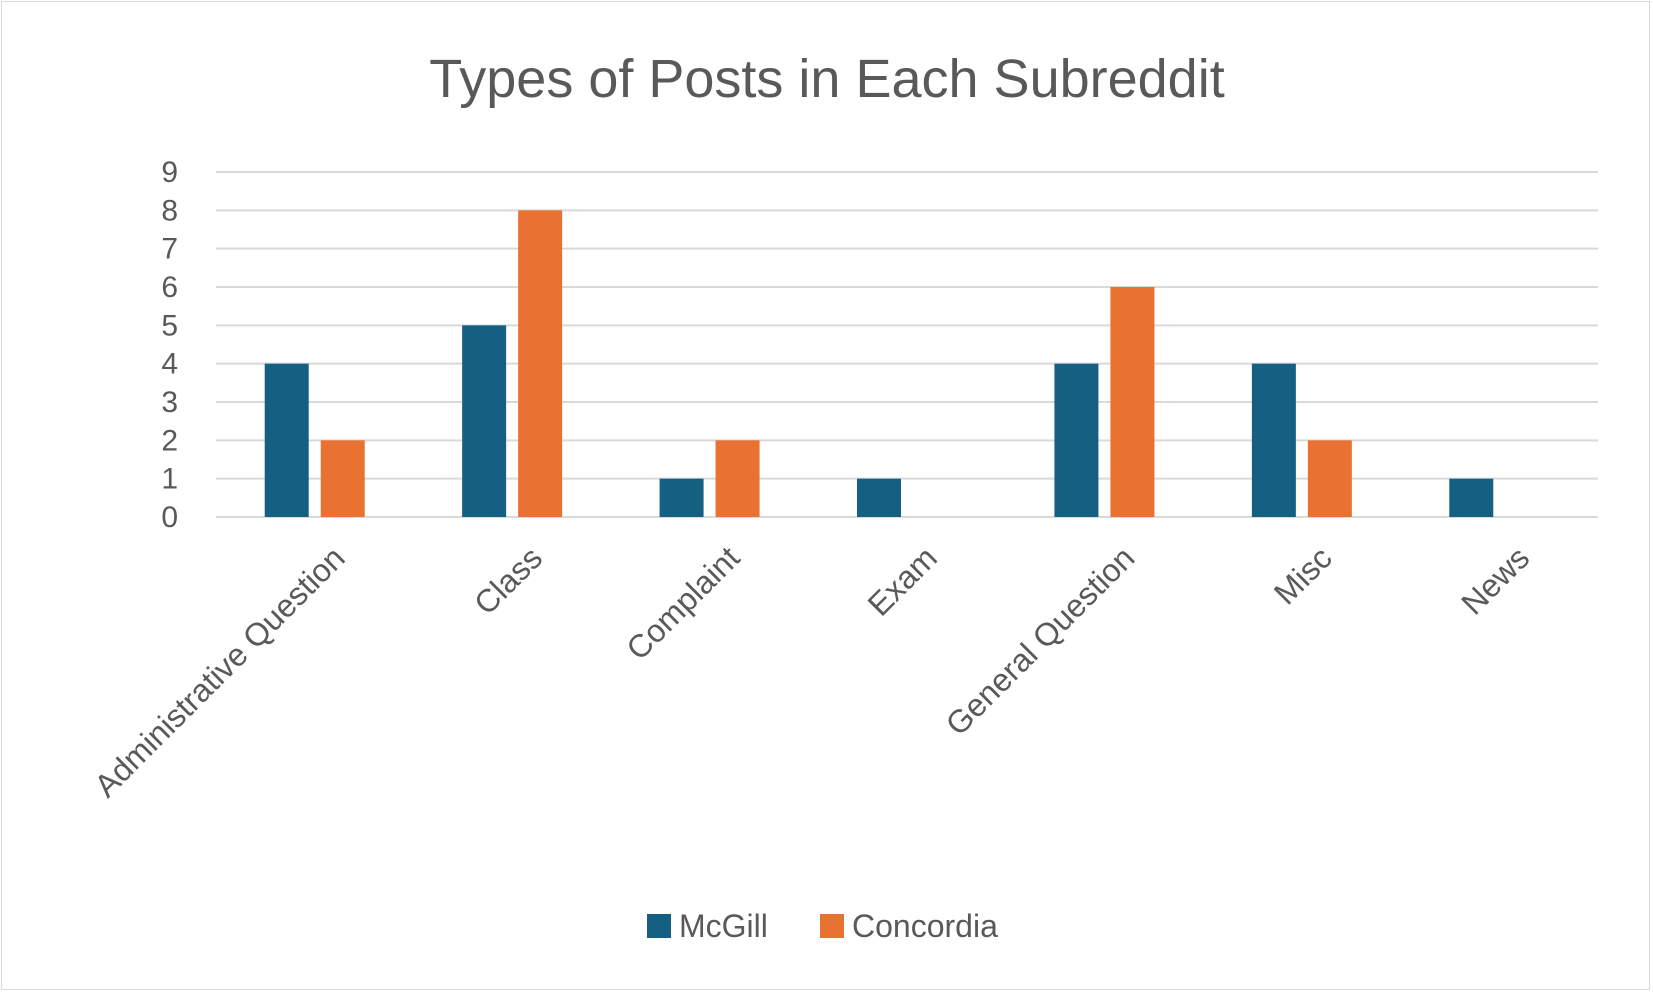  I want to click on bar-concordia-misc, so click(1329, 478).